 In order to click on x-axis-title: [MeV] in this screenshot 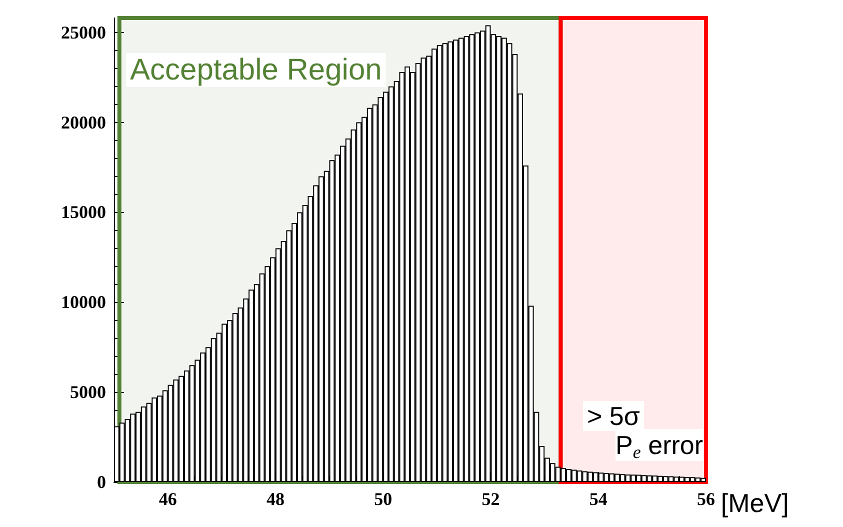, I will do `click(754, 503)`.